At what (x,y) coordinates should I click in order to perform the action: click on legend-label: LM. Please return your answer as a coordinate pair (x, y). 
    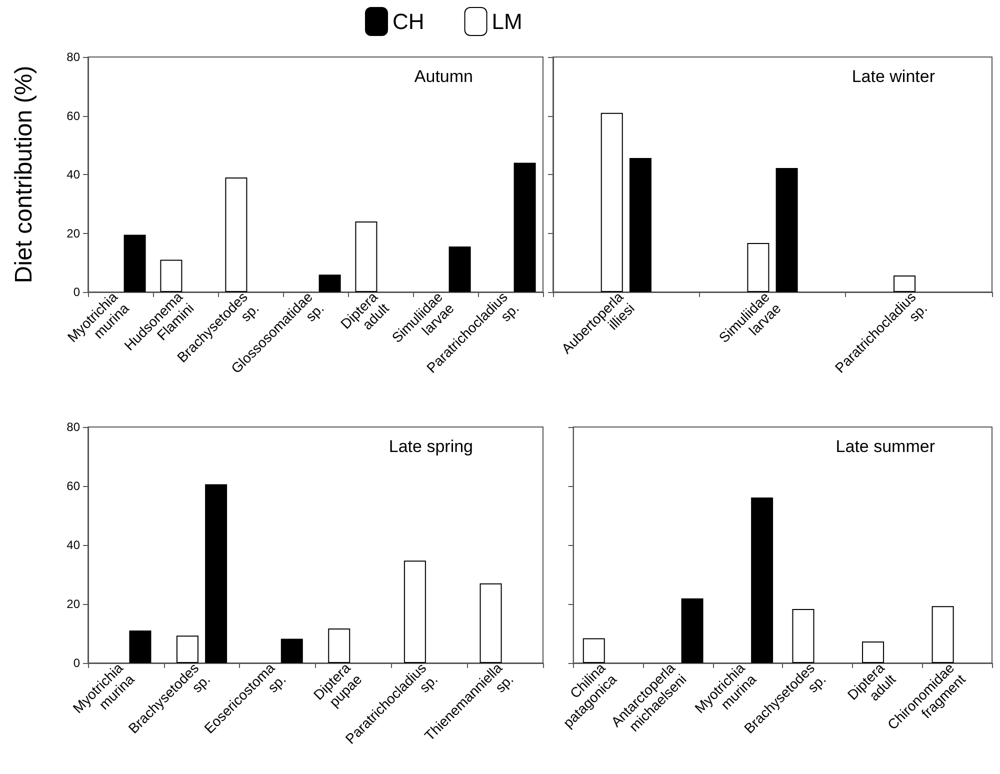
    Looking at the image, I should click on (507, 21).